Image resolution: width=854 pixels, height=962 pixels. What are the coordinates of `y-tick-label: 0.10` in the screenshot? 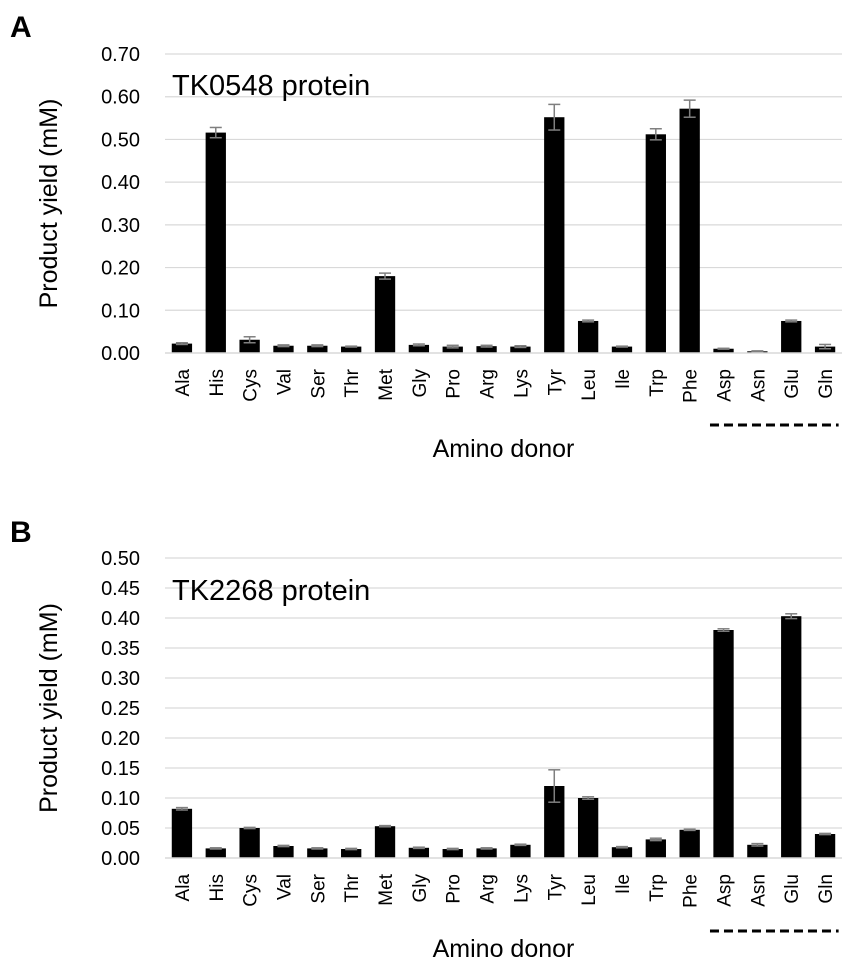 It's located at (120, 311).